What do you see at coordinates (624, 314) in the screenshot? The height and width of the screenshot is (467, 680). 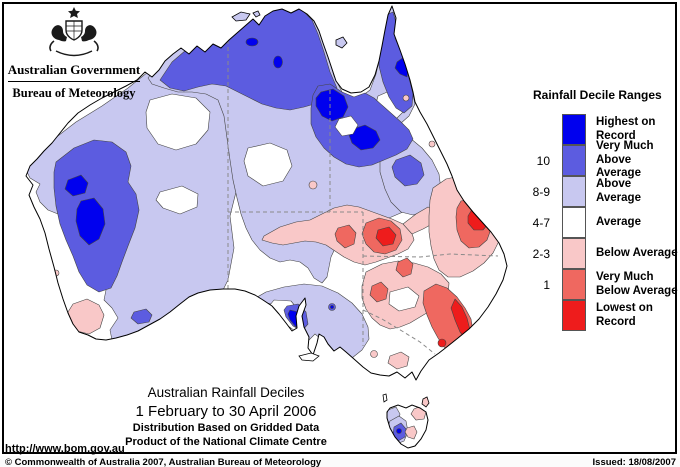 I see `range-label: Lowest on Record` at bounding box center [624, 314].